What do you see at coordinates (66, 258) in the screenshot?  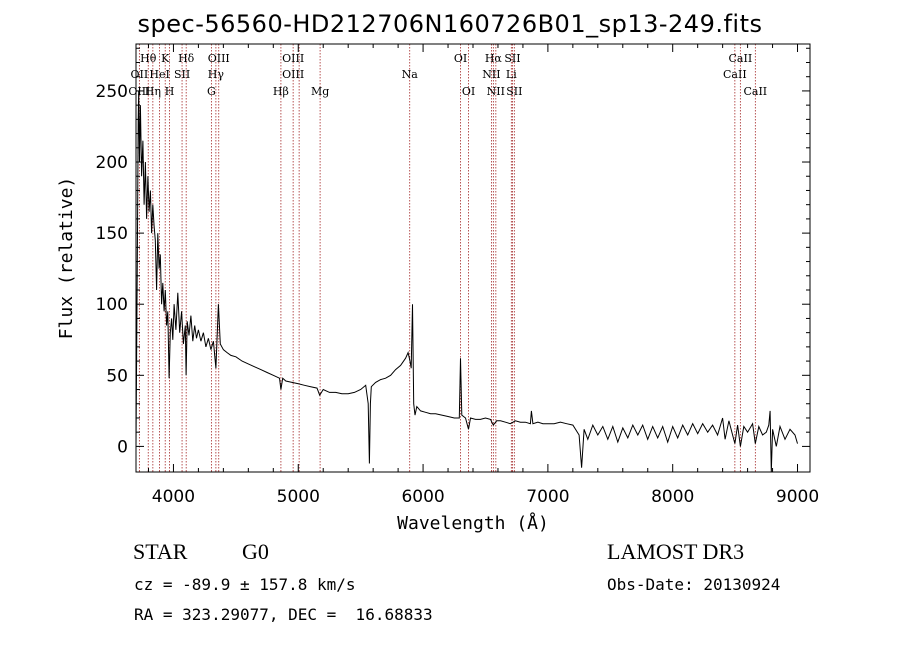 I see `y-axis-label: Flux (relative)` at bounding box center [66, 258].